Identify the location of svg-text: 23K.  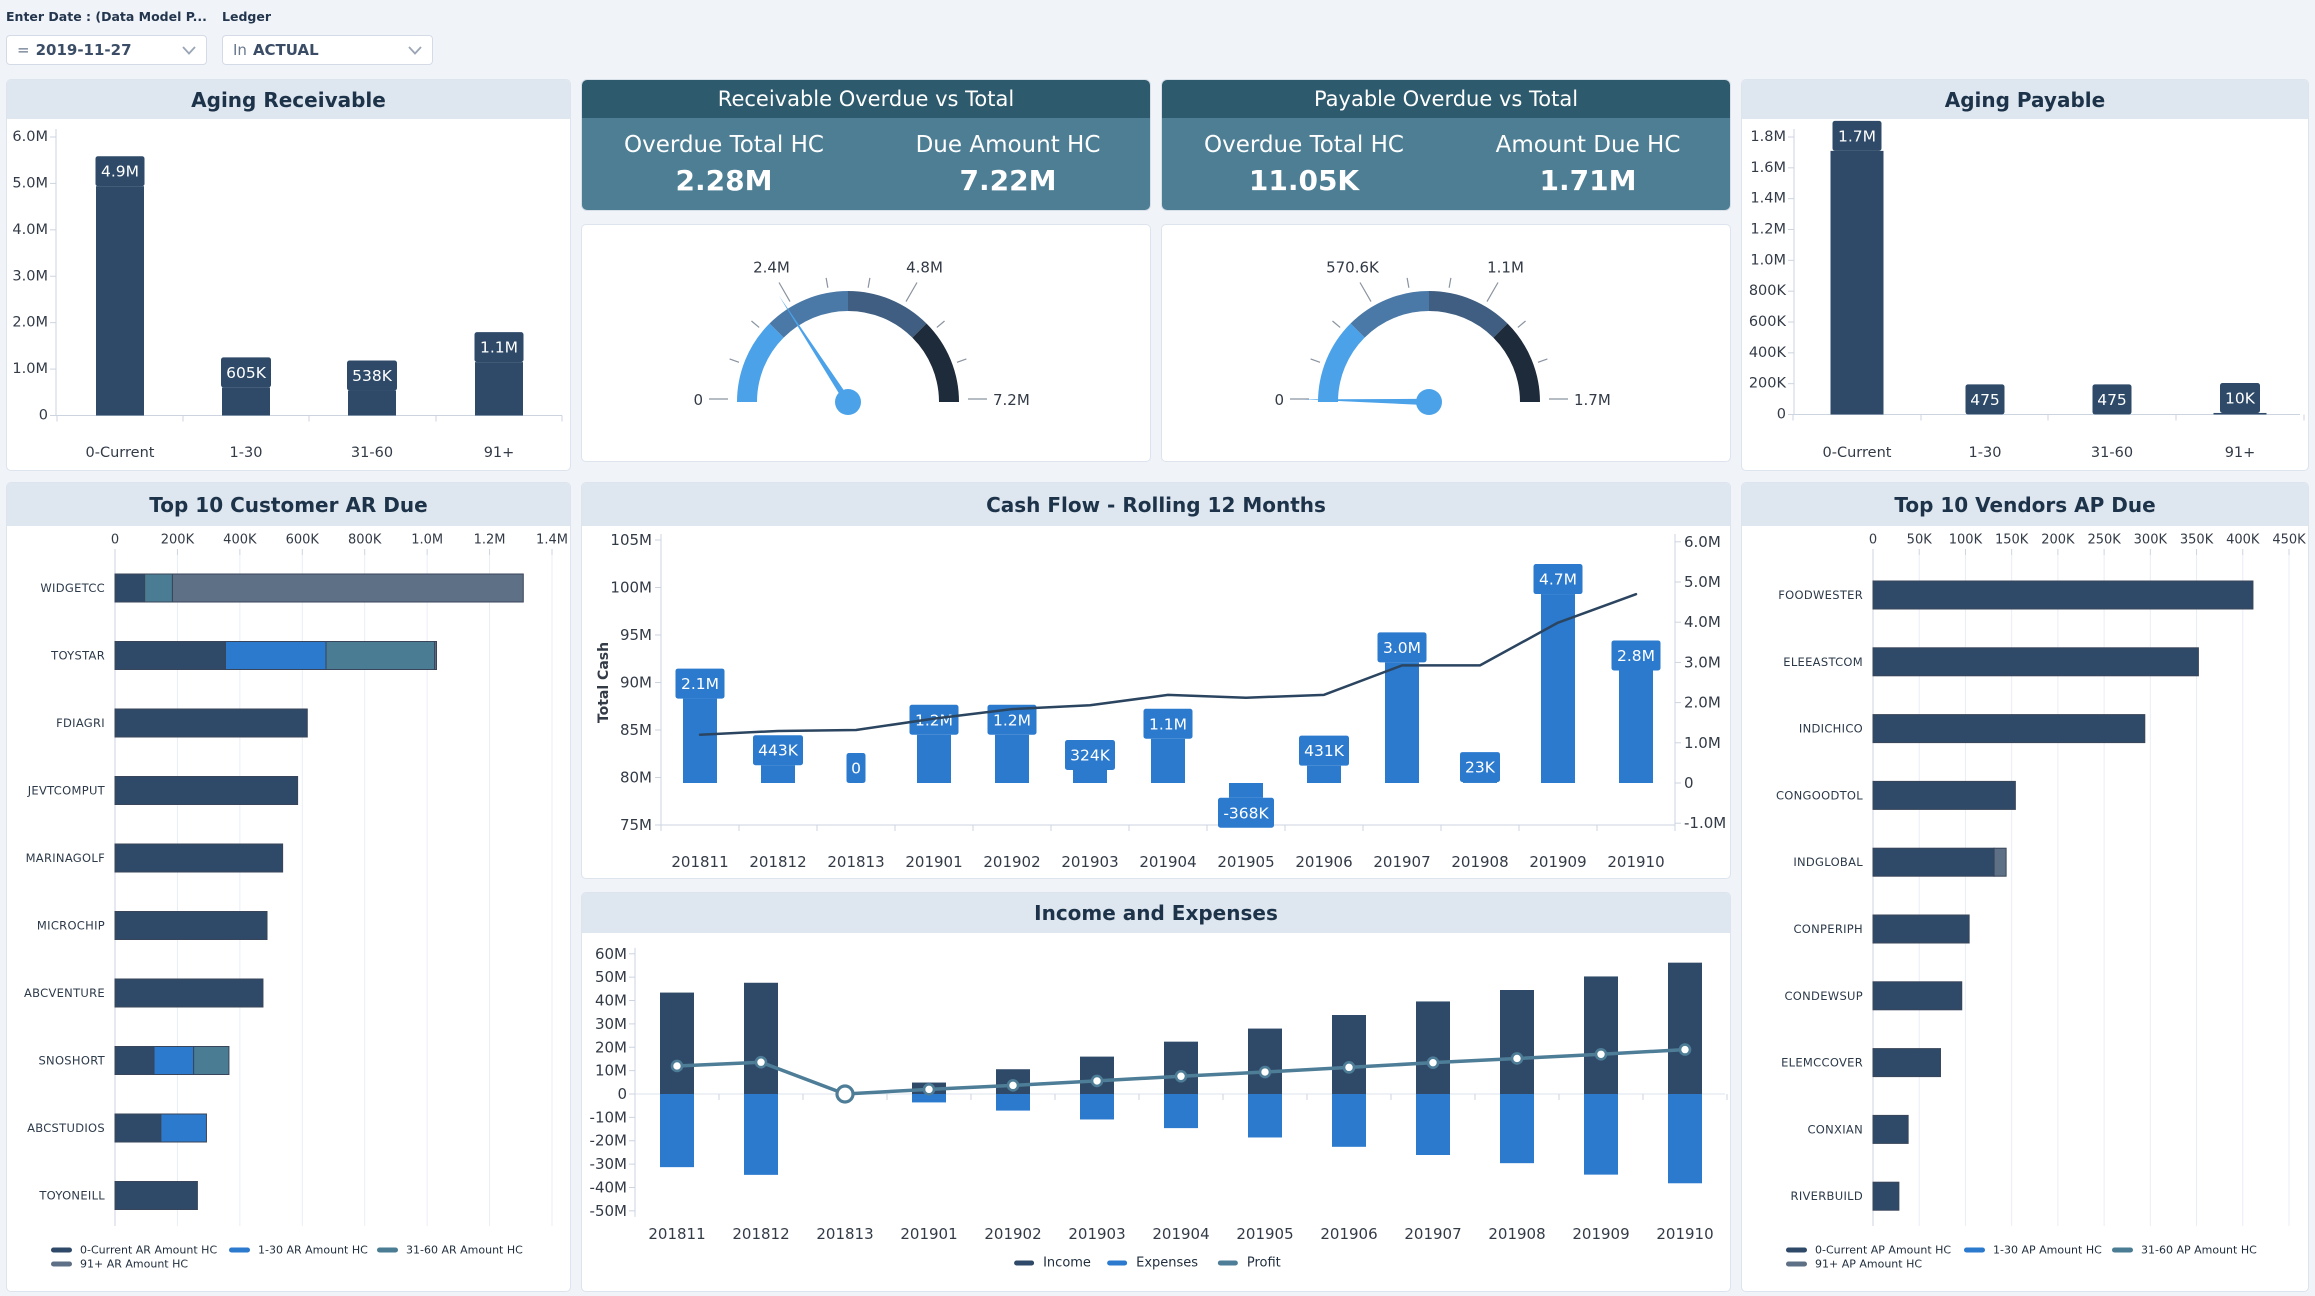
(1480, 768).